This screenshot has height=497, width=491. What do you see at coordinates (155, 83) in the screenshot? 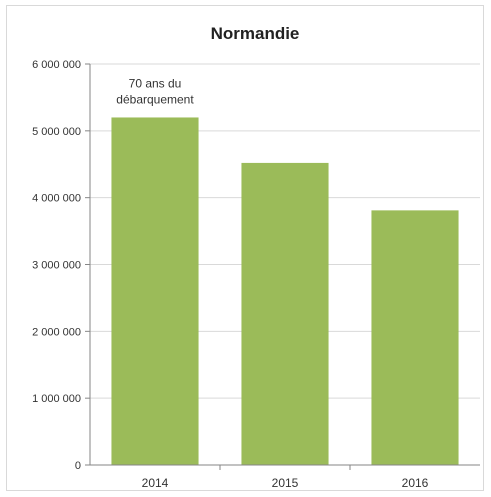
I see `bar-annotation: 70 ans du` at bounding box center [155, 83].